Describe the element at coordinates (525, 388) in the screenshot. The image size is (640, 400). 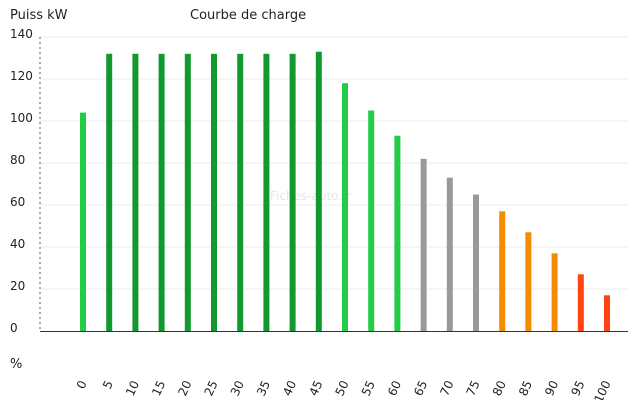
I see `x-tick-label: 85` at that location.